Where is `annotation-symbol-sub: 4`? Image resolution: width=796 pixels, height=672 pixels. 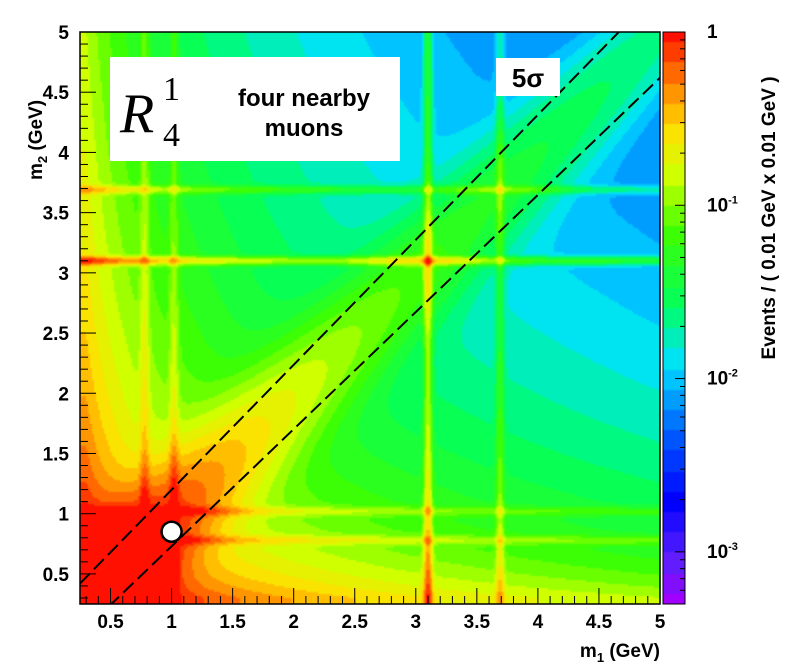 annotation-symbol-sub: 4 is located at coordinates (171, 135).